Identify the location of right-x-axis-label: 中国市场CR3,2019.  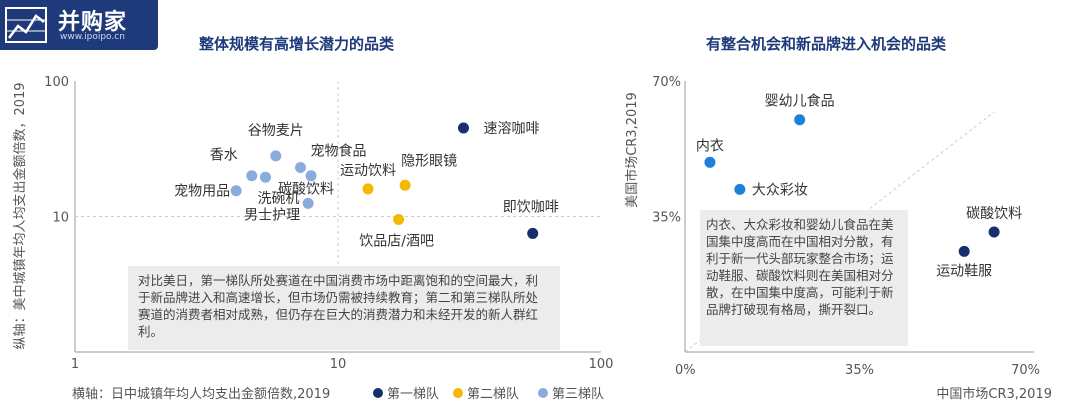
(994, 394).